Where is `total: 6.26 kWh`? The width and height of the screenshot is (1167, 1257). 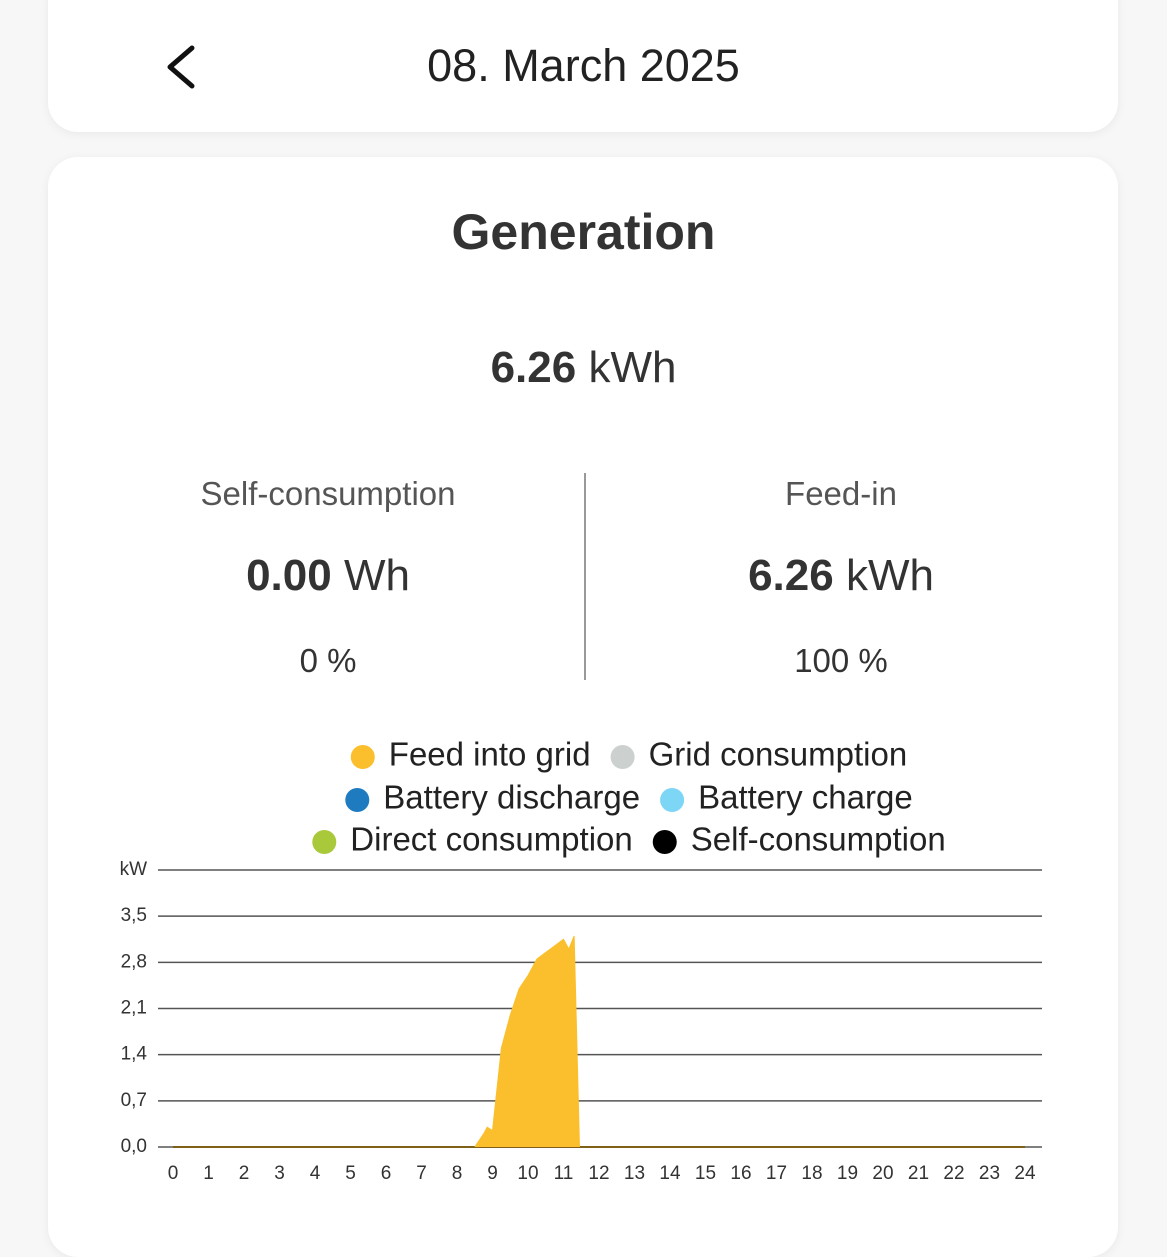
total: 6.26 kWh is located at coordinates (583, 368).